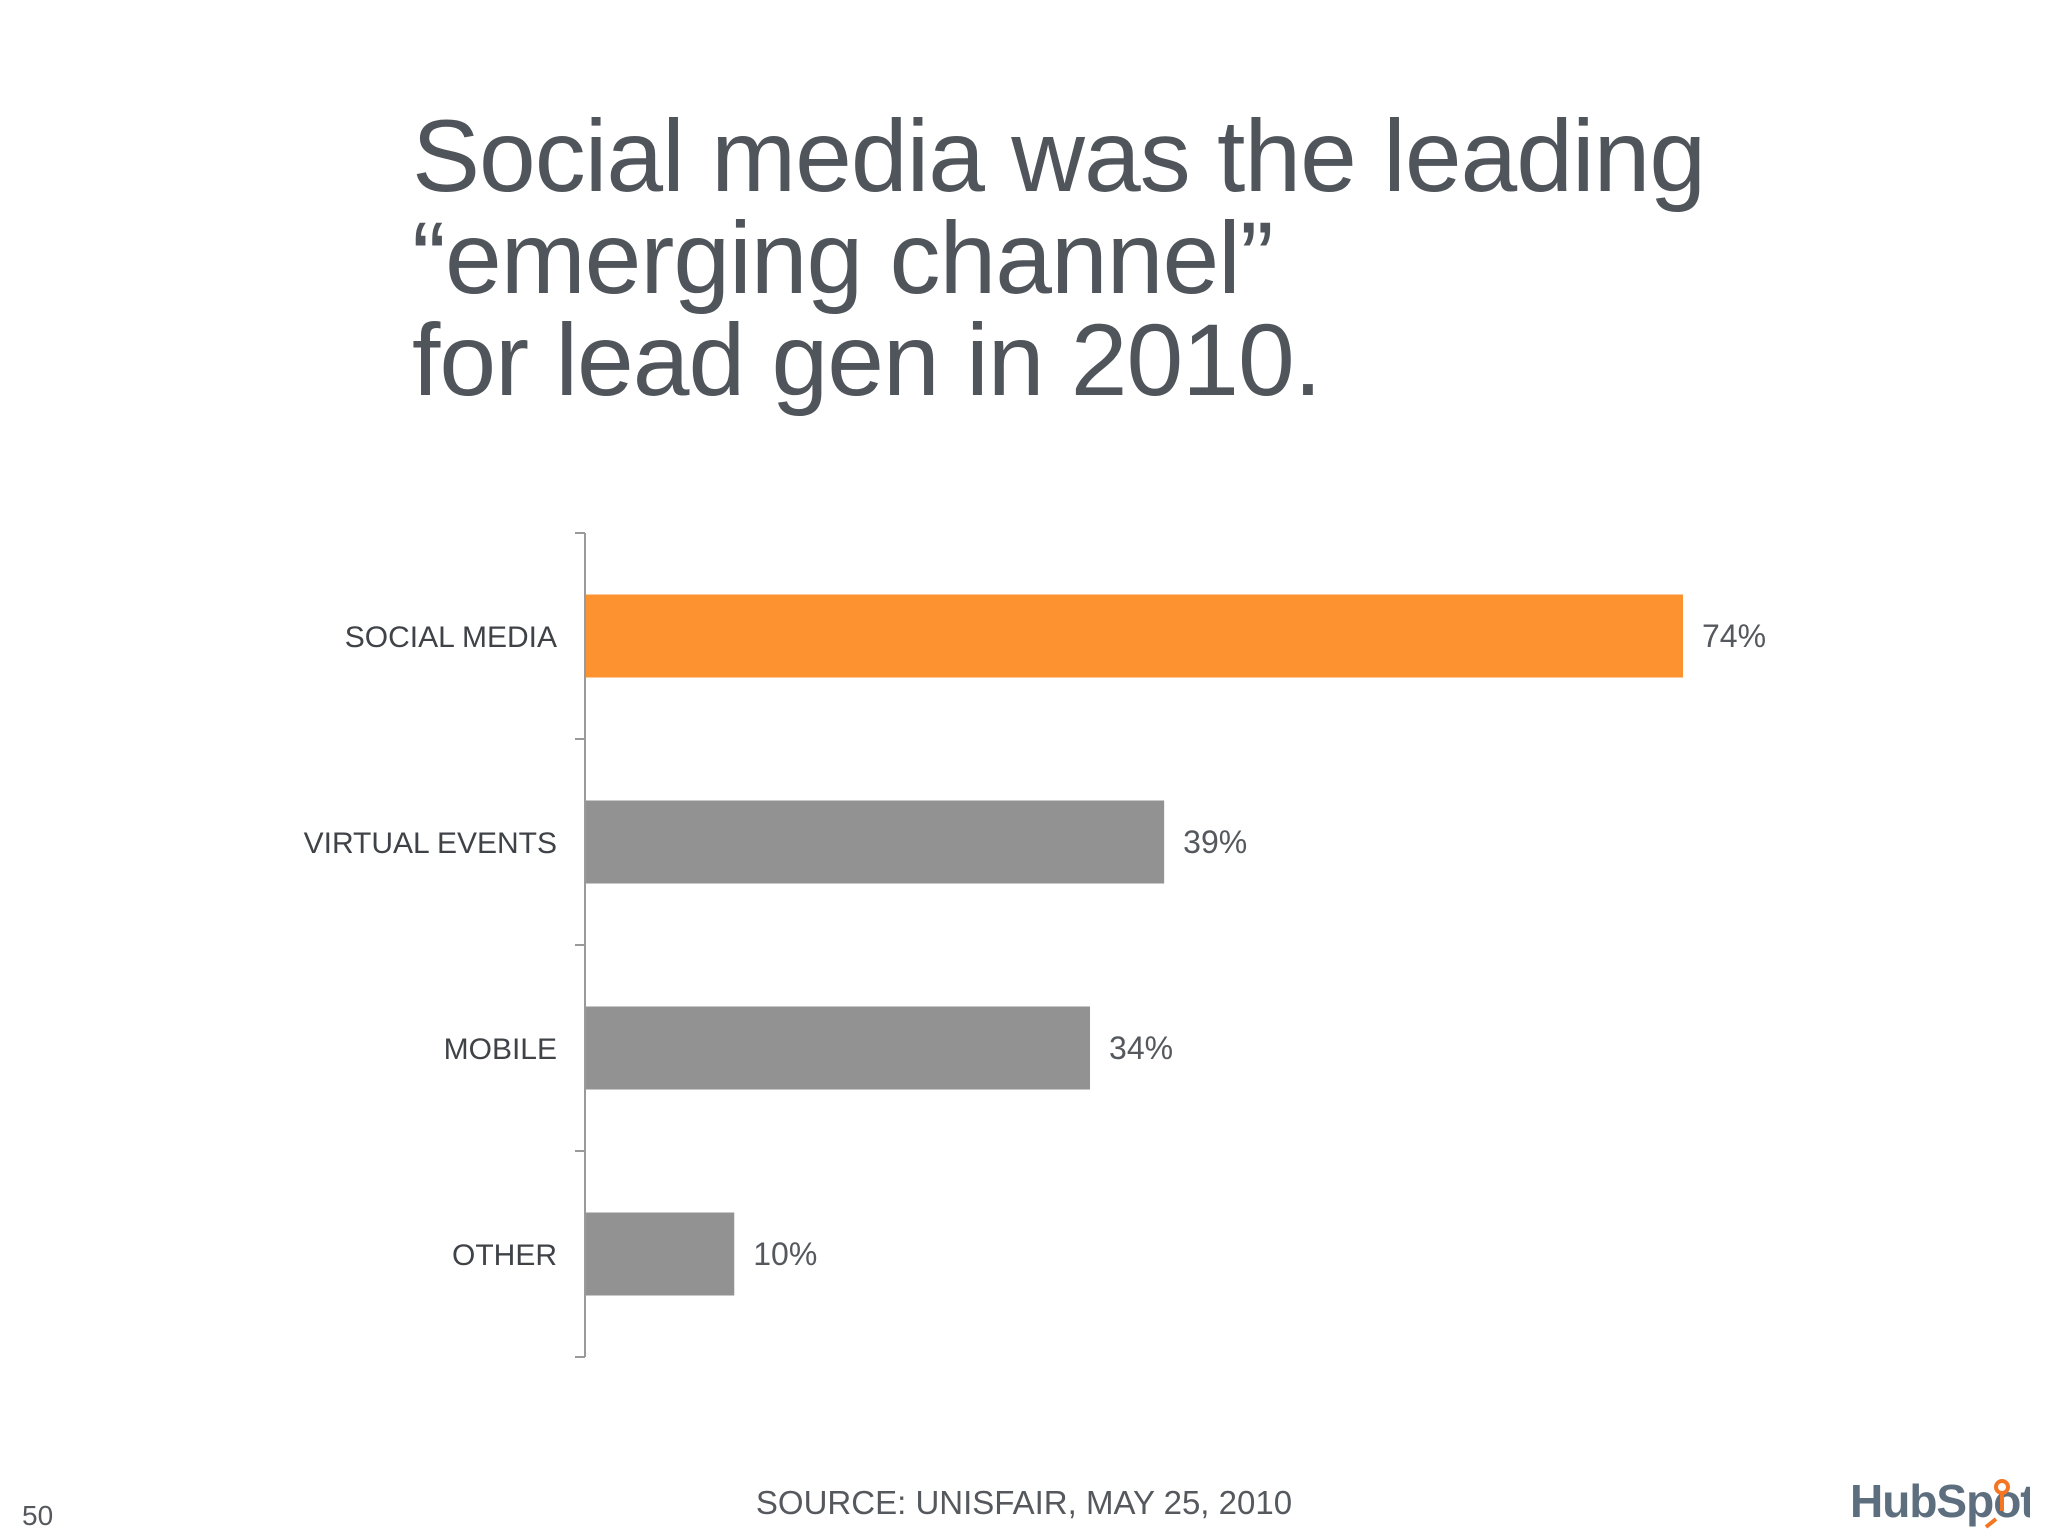 The image size is (2048, 1536). Describe the element at coordinates (38, 1515) in the screenshot. I see `page-number: 50` at that location.